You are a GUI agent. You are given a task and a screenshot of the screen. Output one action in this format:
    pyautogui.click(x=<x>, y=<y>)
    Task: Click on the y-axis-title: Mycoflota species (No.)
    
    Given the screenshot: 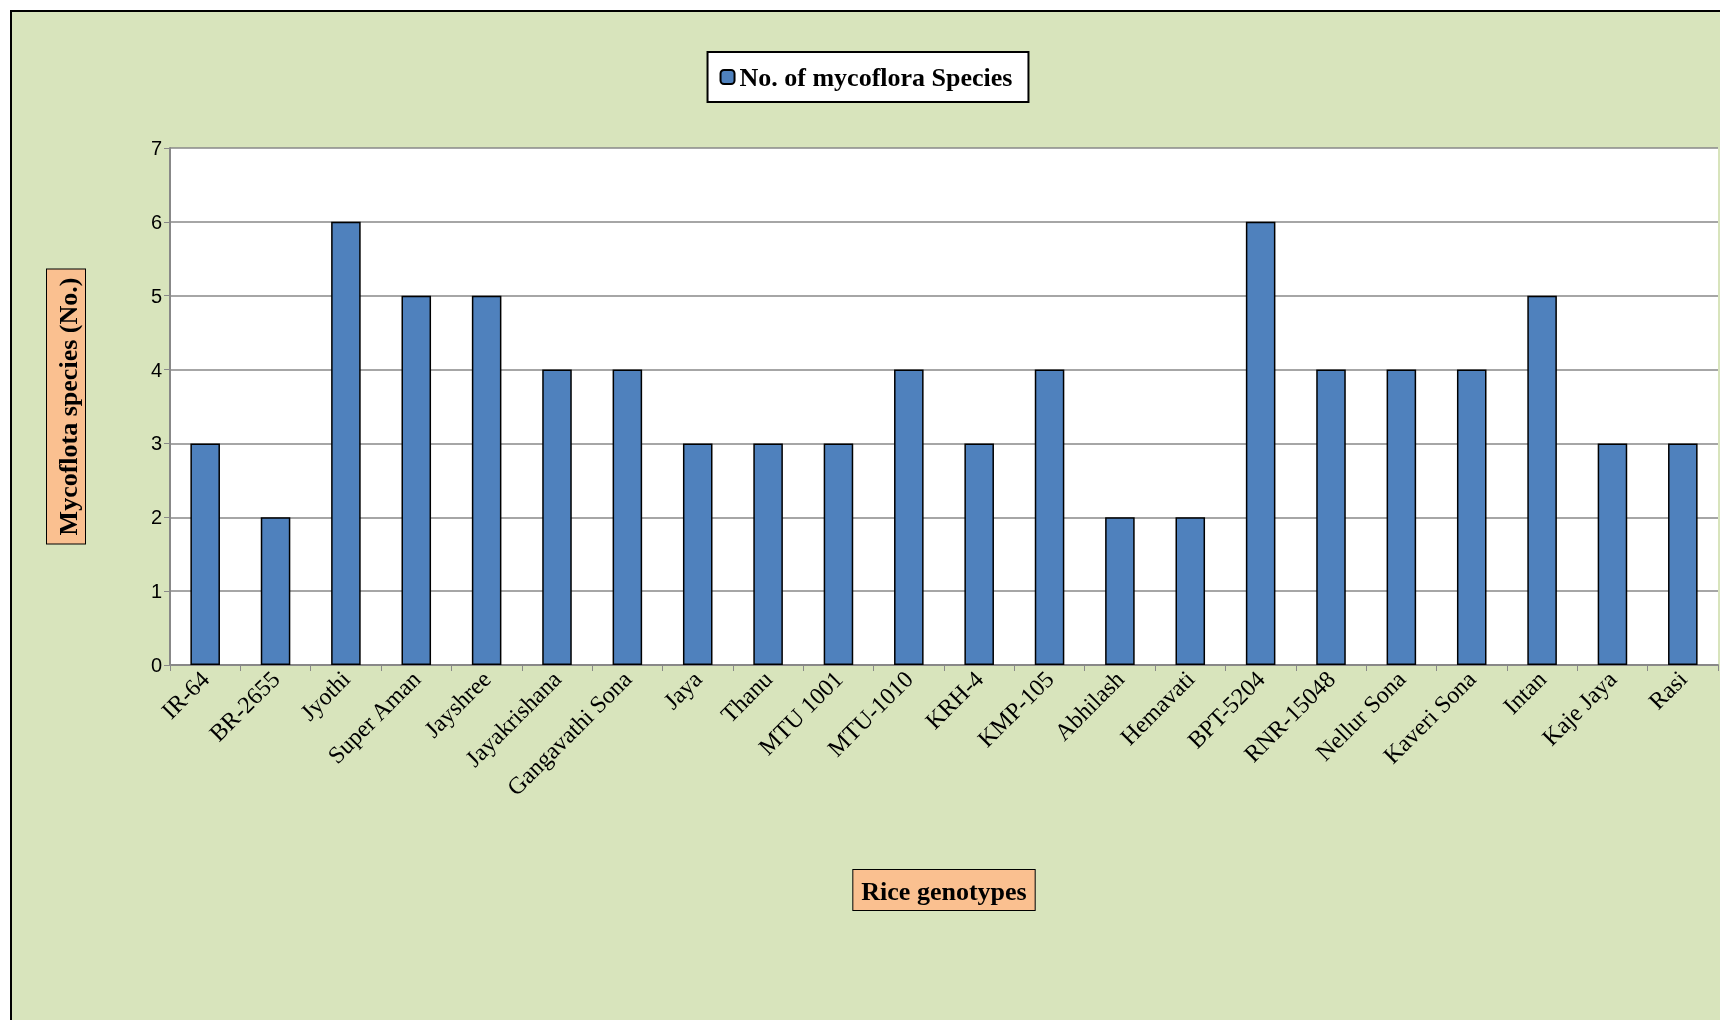 What is the action you would take?
    pyautogui.click(x=68, y=406)
    